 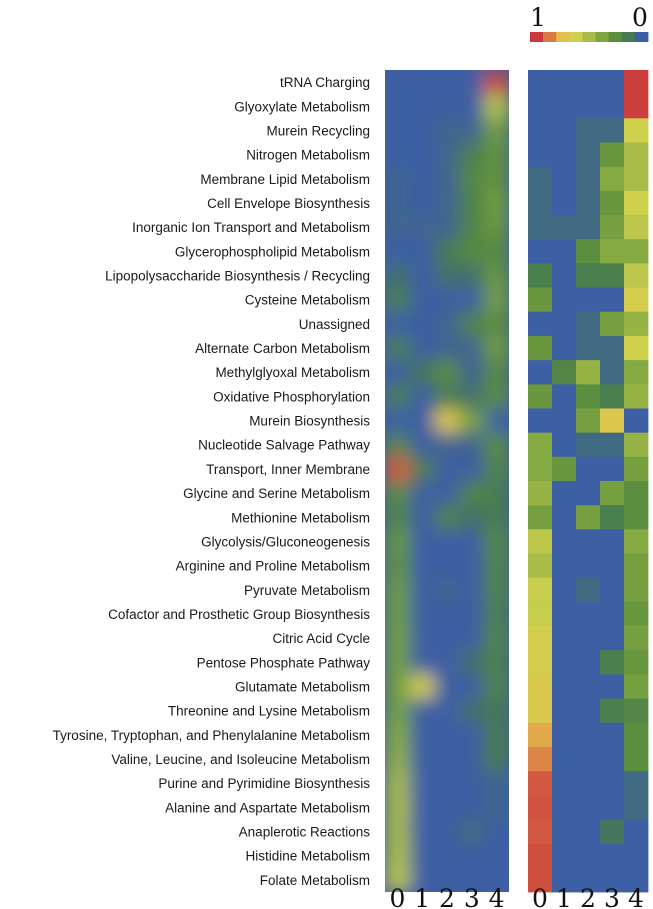 What do you see at coordinates (334, 324) in the screenshot?
I see `row-label: Unassigned` at bounding box center [334, 324].